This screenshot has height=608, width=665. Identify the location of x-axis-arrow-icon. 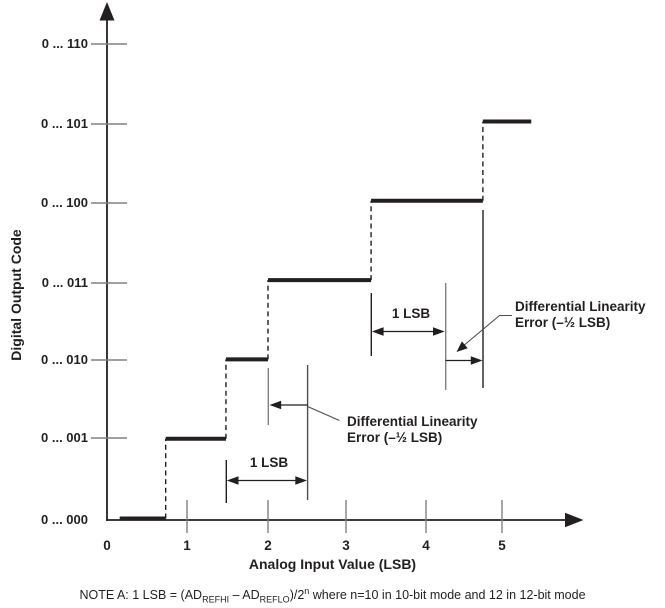
(574, 520).